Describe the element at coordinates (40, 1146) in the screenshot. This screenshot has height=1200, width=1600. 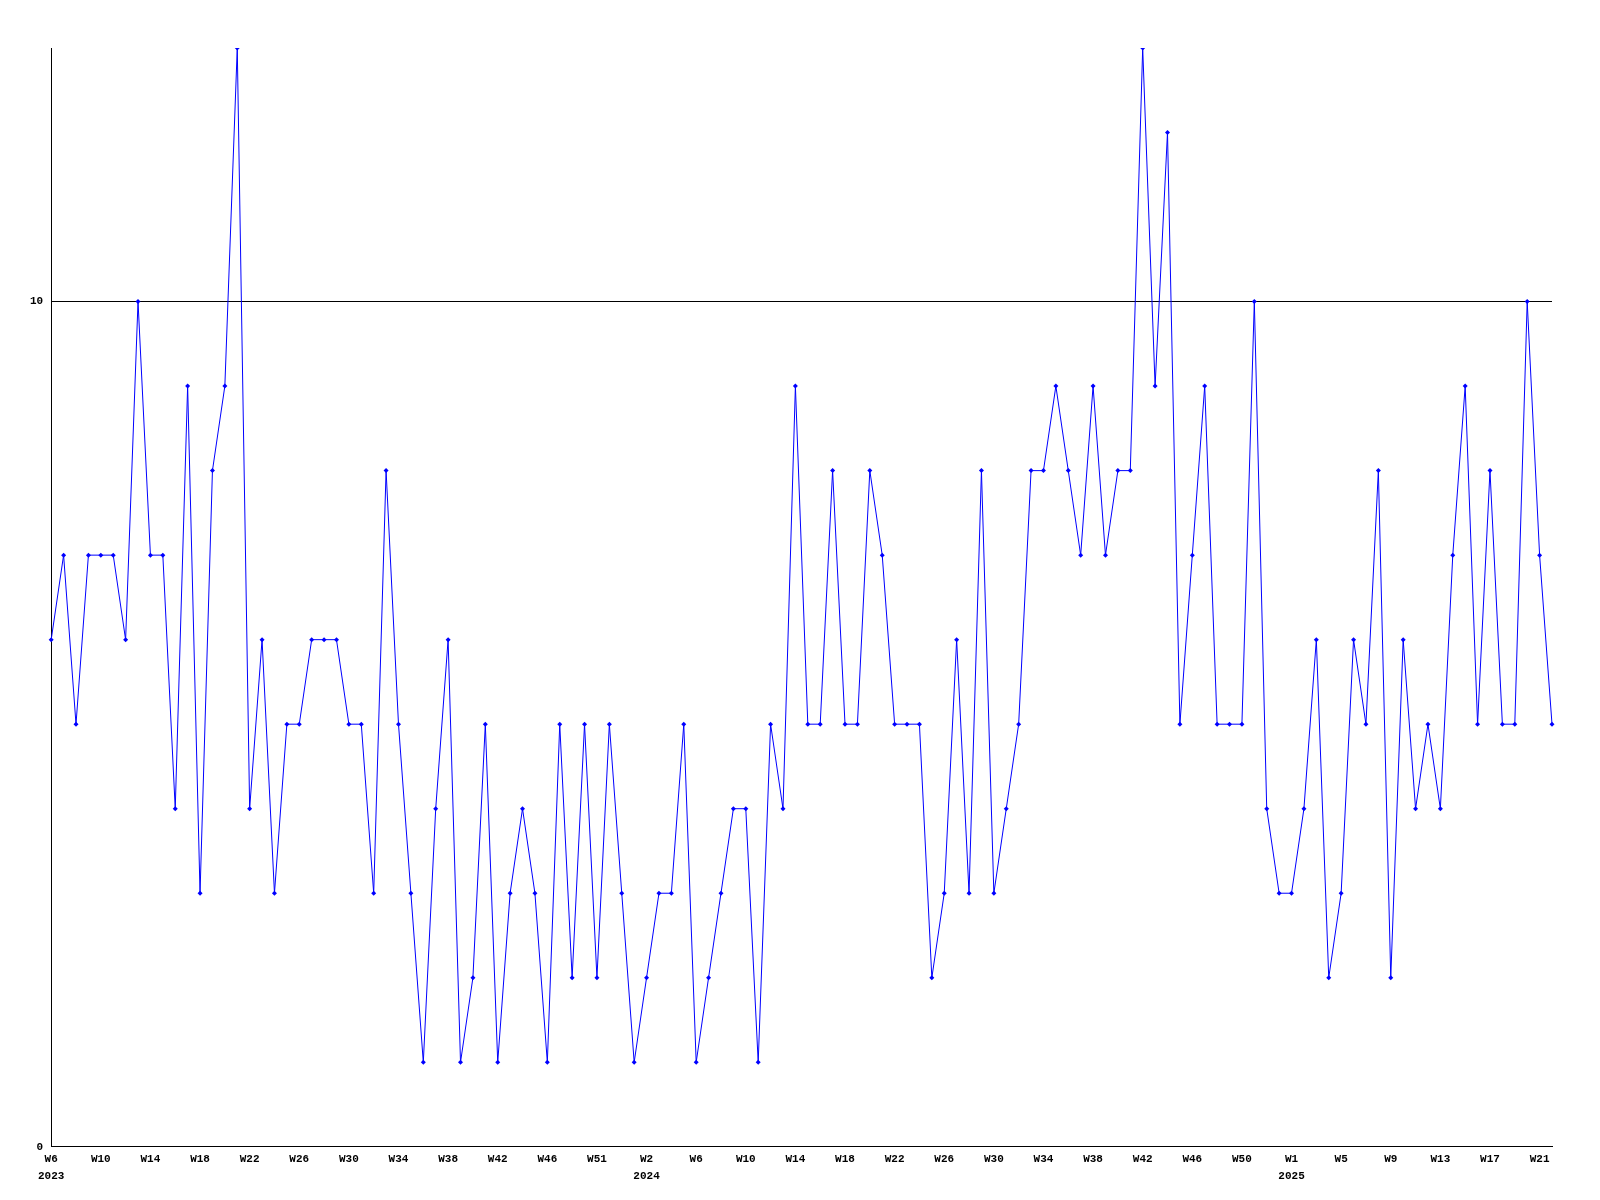
I see `y-tick-label: 0` at that location.